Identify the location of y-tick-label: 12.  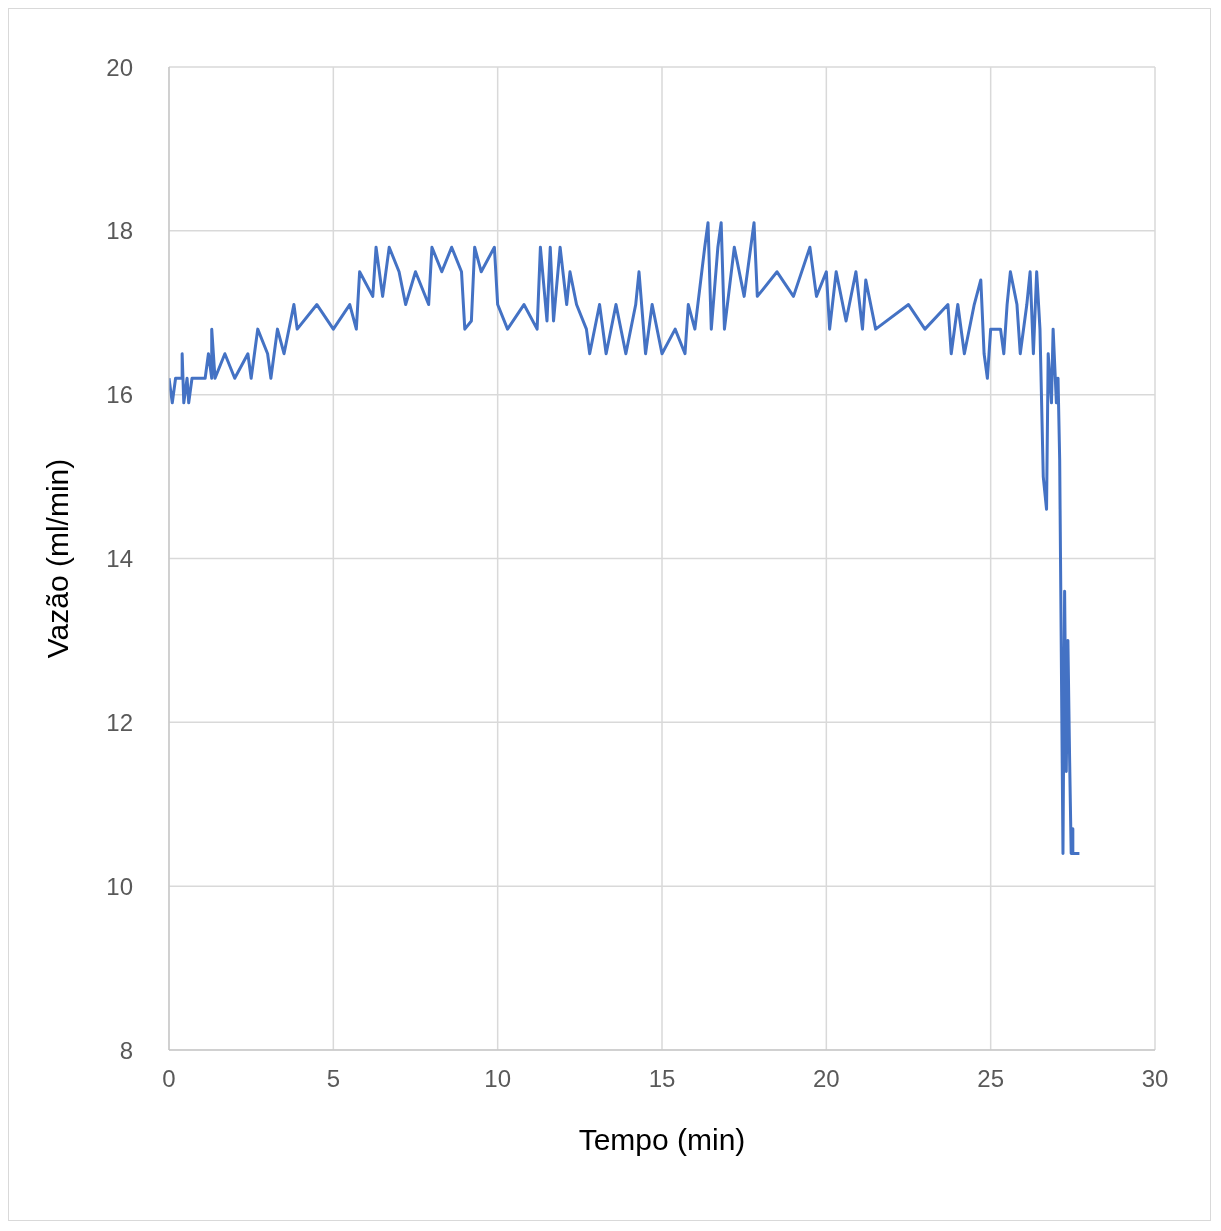
(119, 722).